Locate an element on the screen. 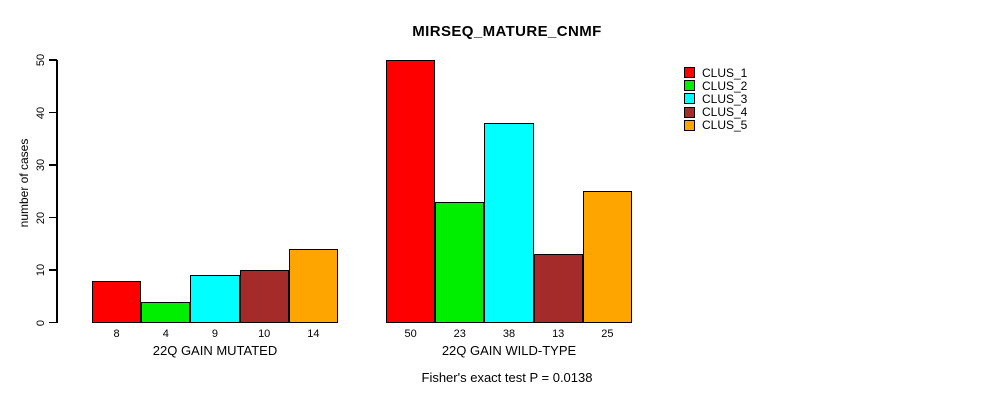  bar-clus_2-group1 is located at coordinates (166, 312).